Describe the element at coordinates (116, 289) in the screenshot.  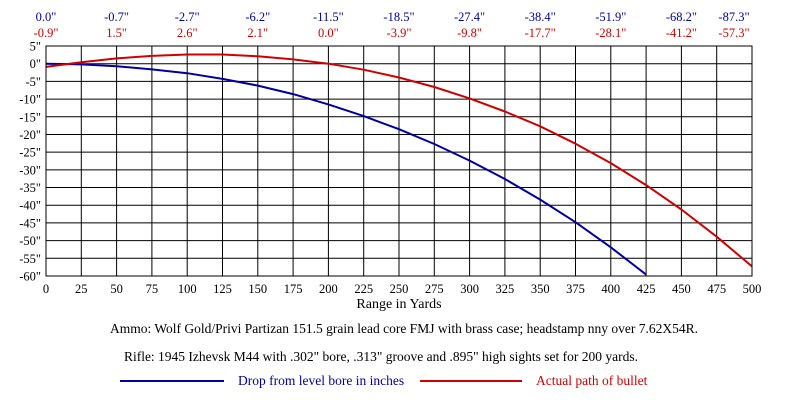
I see `x-tick-label: 50` at that location.